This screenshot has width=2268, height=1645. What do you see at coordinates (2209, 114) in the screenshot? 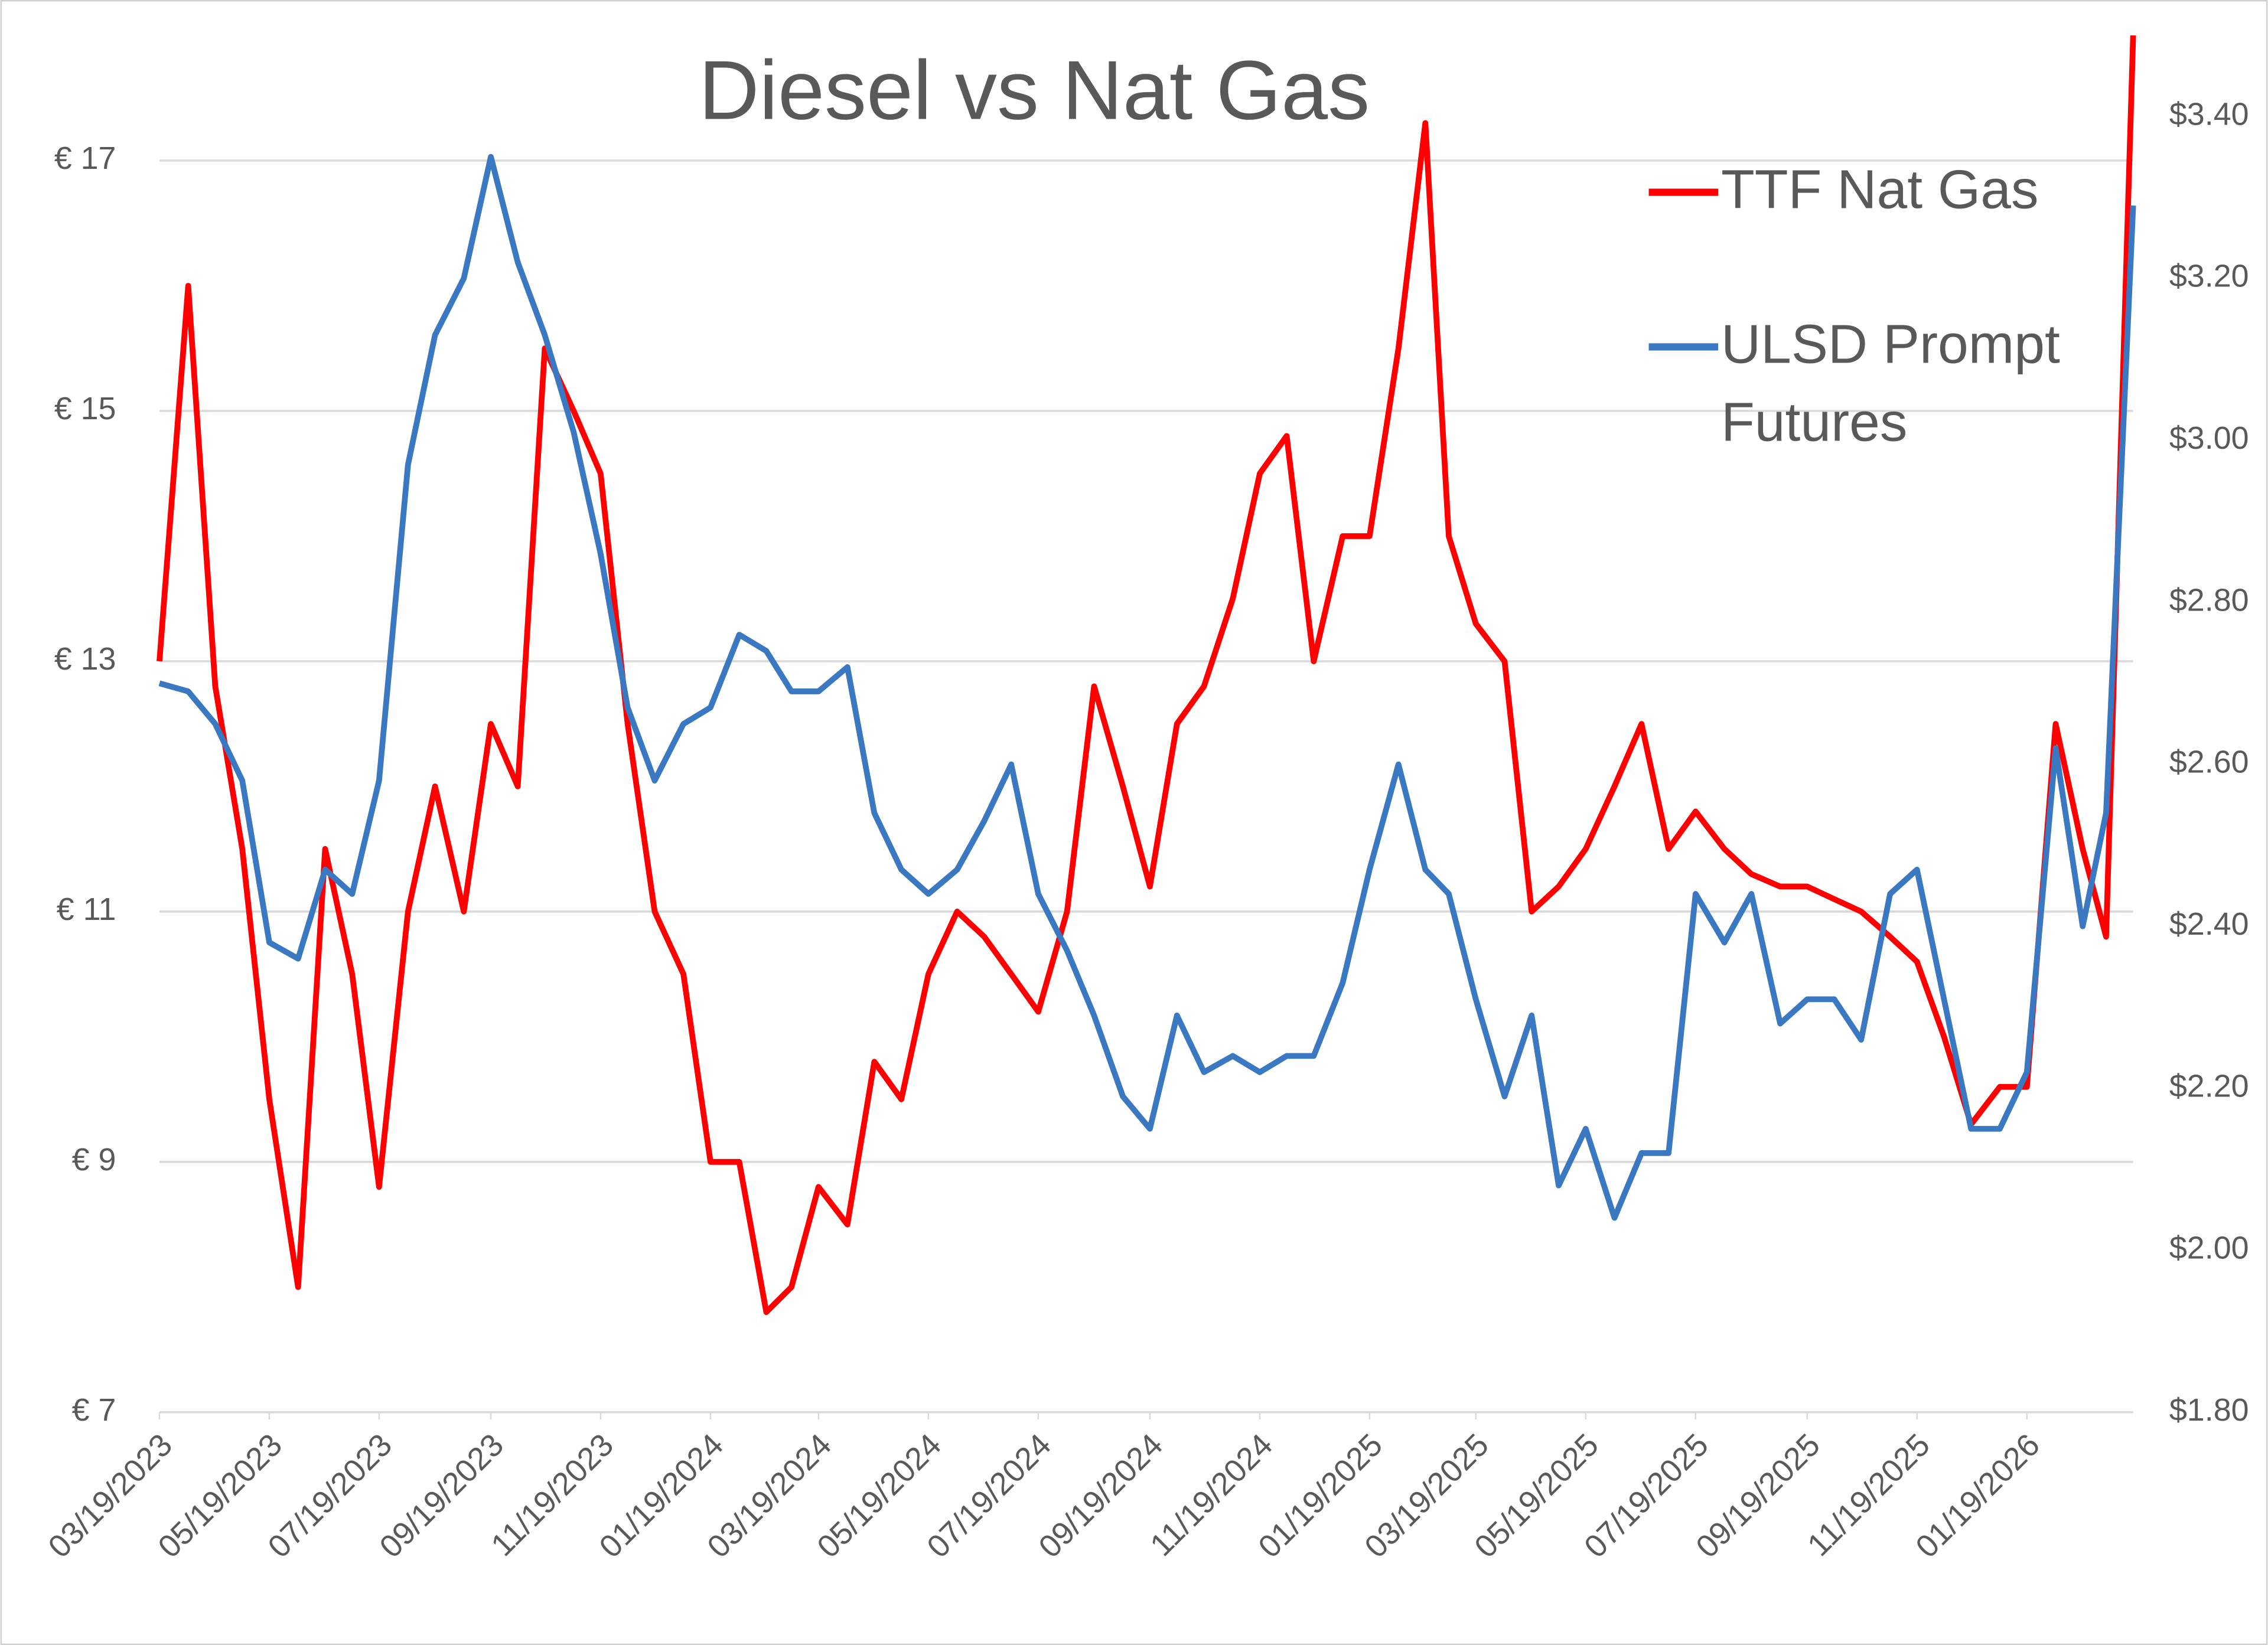
I see `y2-tick-label: $3.40` at bounding box center [2209, 114].